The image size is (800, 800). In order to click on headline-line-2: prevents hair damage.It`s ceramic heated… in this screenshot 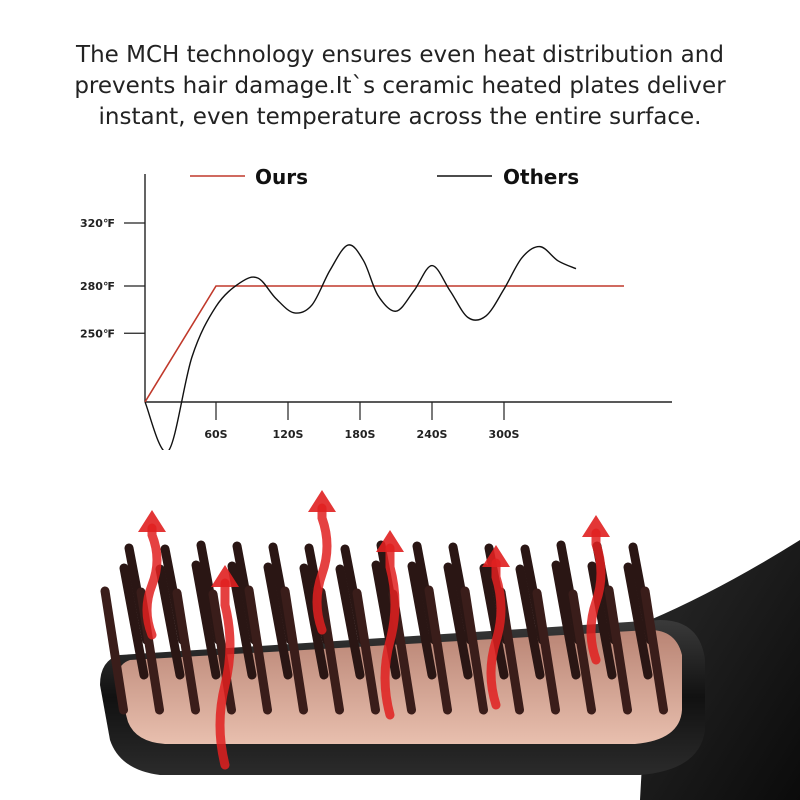, I will do `click(400, 86)`.